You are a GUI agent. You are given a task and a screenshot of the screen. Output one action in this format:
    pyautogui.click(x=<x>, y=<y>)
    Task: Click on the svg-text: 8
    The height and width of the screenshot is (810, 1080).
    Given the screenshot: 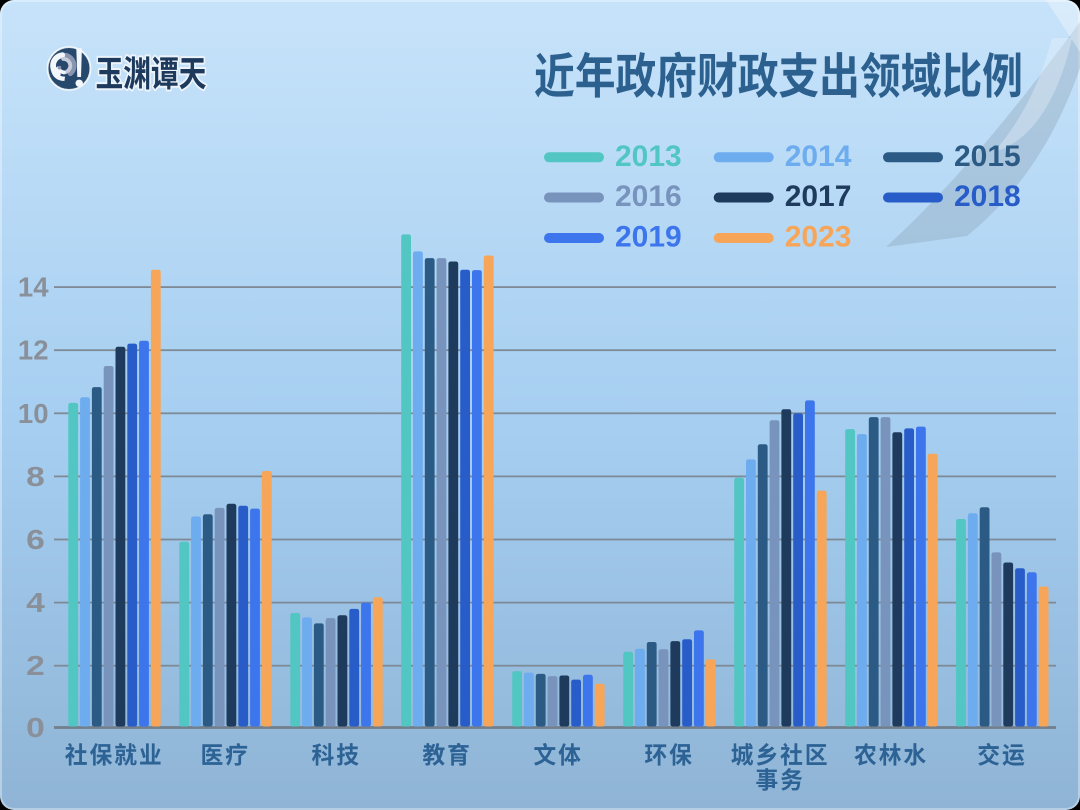 What is the action you would take?
    pyautogui.click(x=35, y=477)
    